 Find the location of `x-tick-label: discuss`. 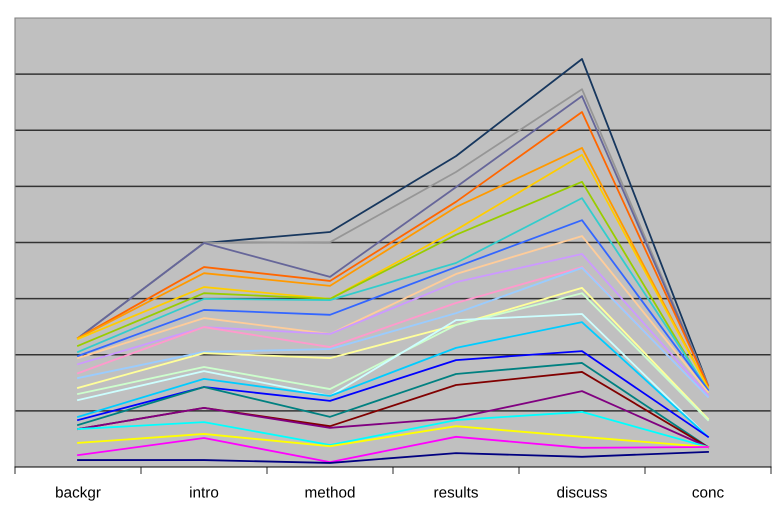

x-tick-label: discuss is located at coordinates (582, 492).